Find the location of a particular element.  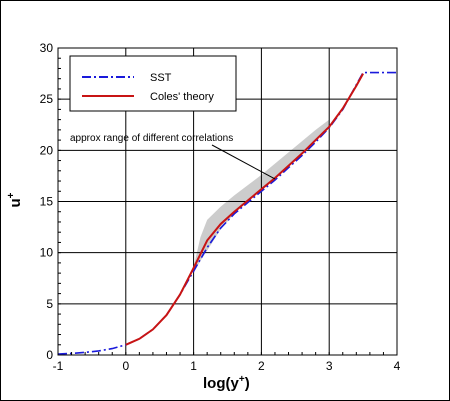

y-tick-label: 5 is located at coordinates (49, 304).